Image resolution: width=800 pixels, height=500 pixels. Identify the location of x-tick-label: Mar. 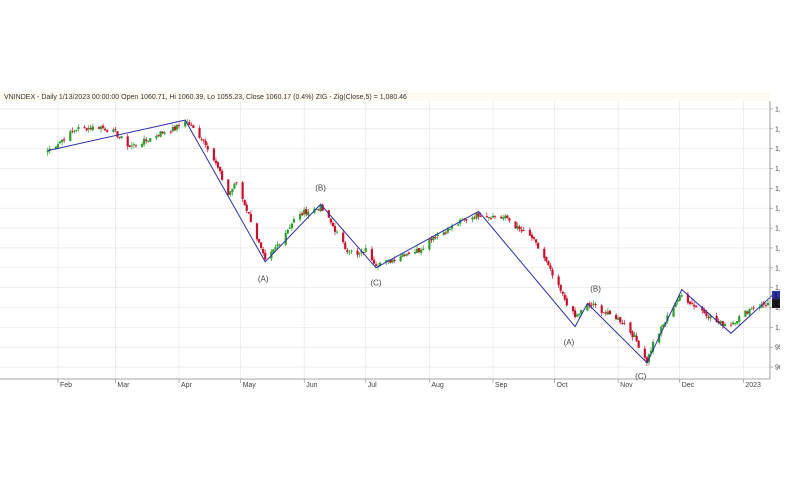
(123, 385).